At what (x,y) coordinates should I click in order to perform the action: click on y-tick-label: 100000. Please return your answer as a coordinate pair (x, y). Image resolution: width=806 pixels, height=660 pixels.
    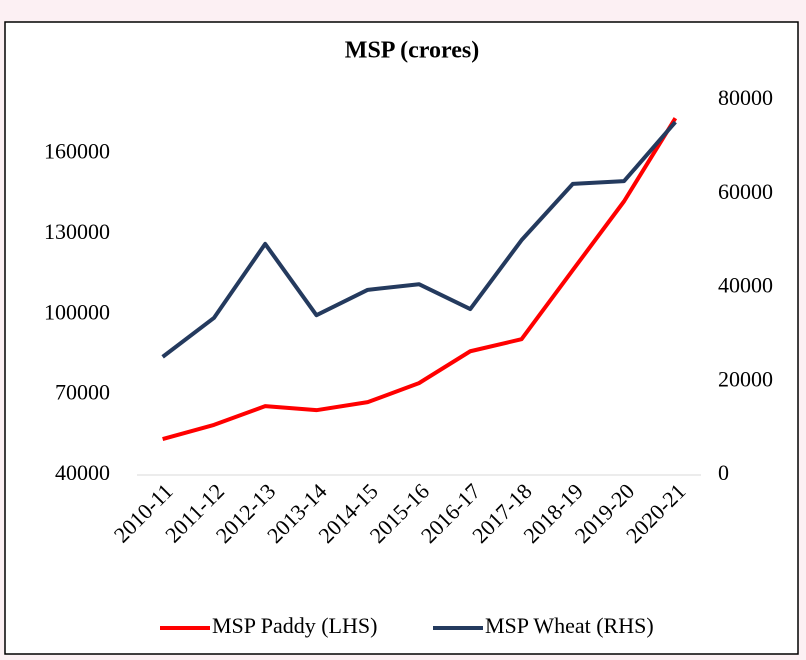
    Looking at the image, I should click on (77, 311).